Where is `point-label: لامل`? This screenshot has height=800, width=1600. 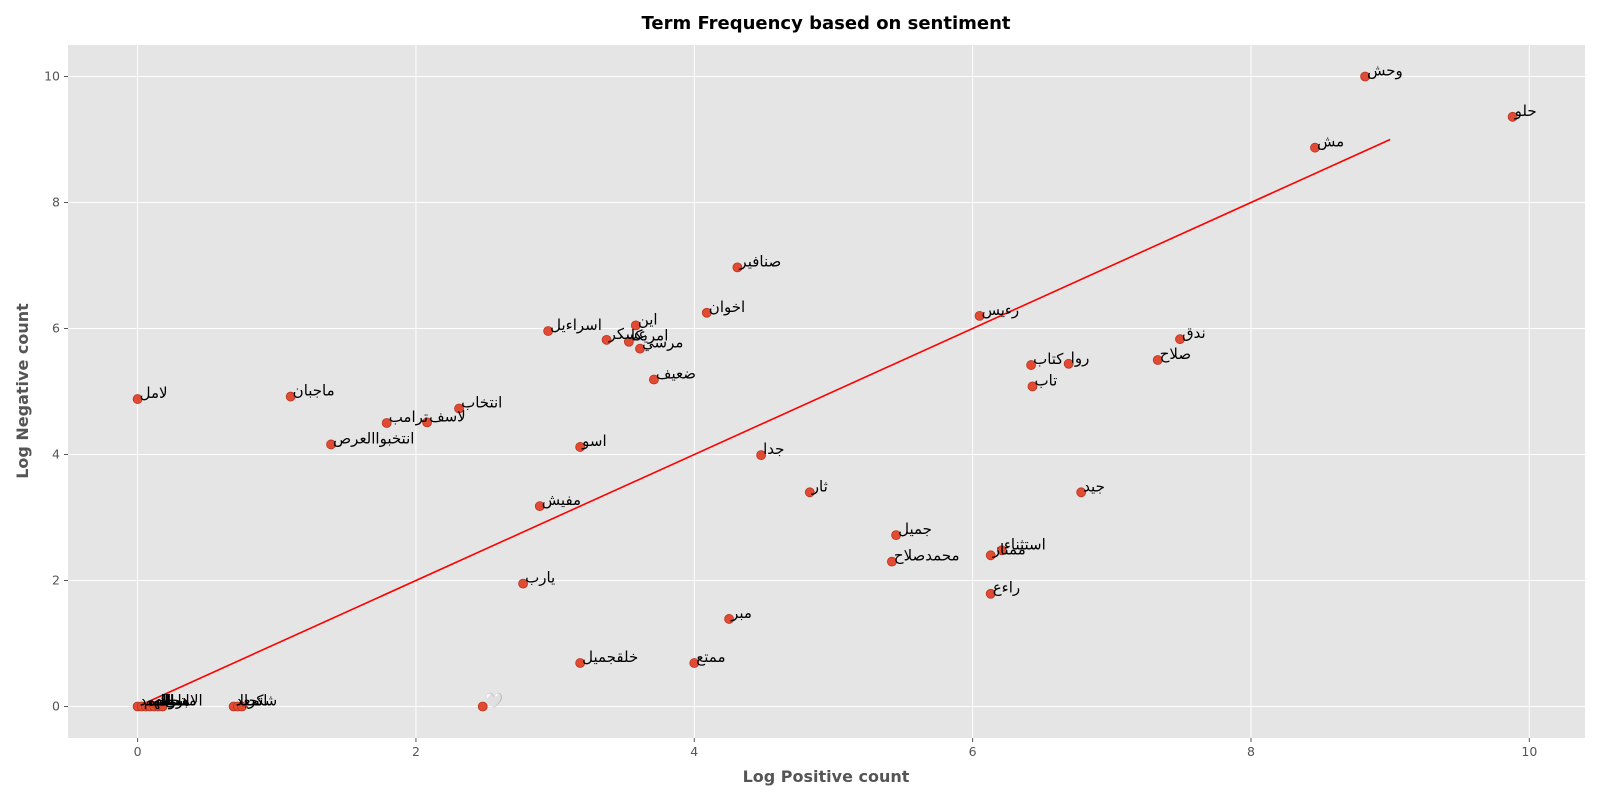 point-label: لامل is located at coordinates (154, 393).